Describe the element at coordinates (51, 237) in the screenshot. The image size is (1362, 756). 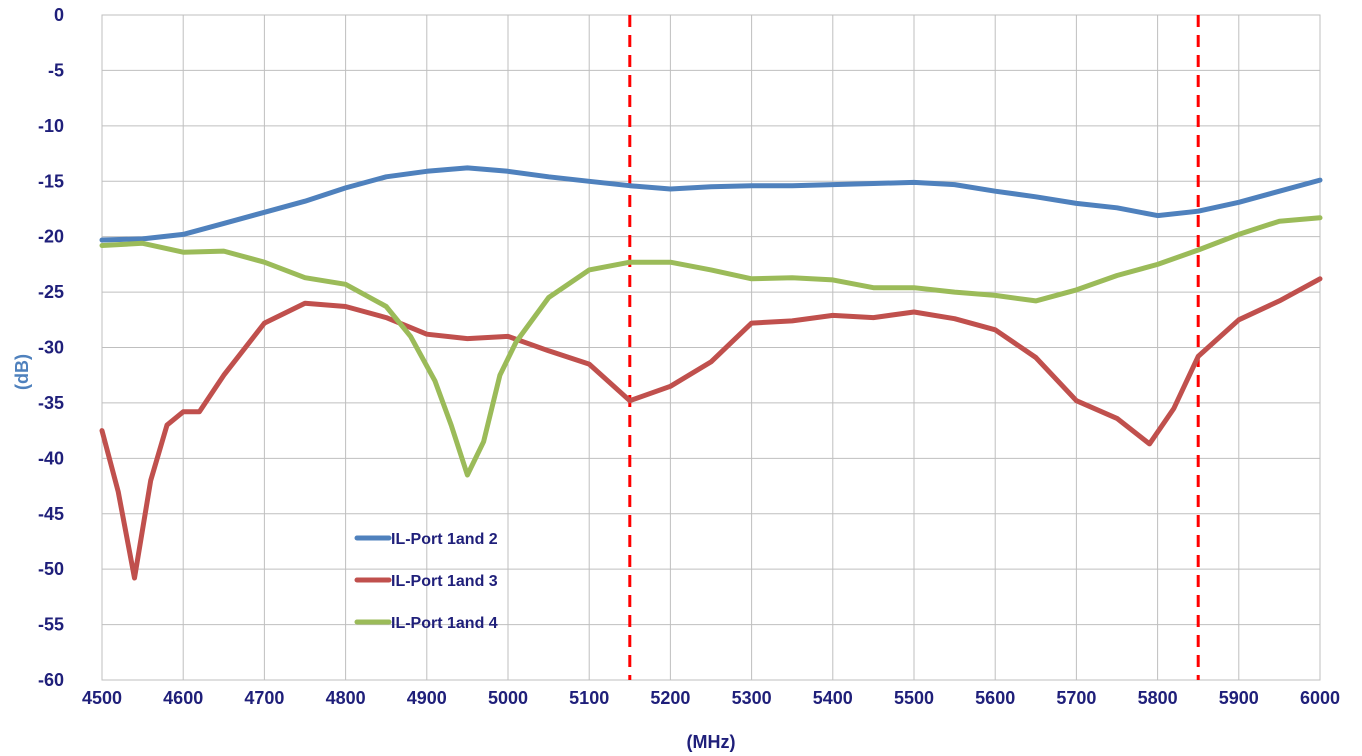
I see `y-tick-label: -20` at that location.